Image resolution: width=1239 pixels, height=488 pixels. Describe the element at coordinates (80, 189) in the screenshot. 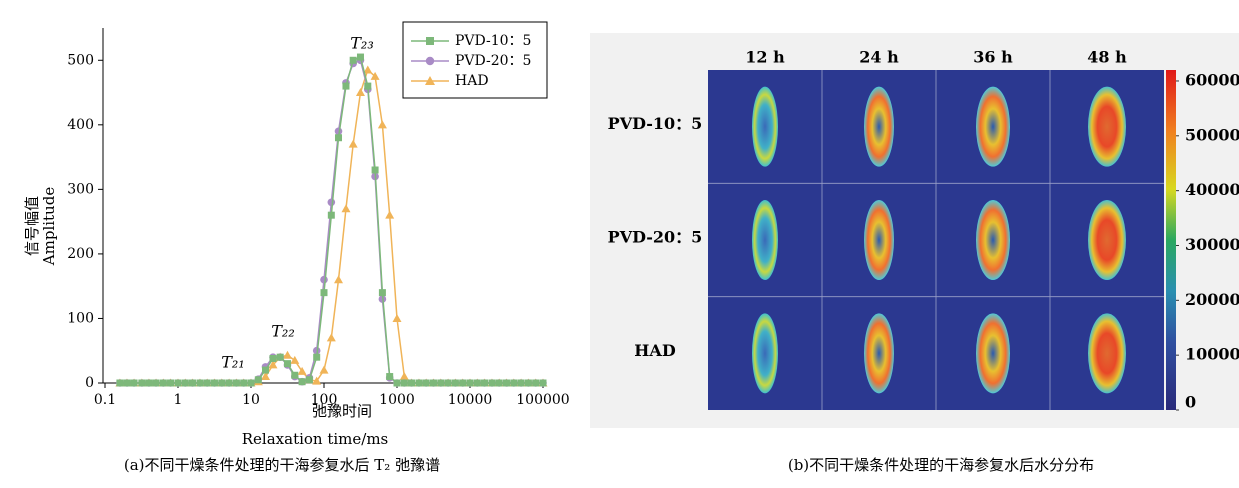

I see `y-tick-label: 300` at that location.